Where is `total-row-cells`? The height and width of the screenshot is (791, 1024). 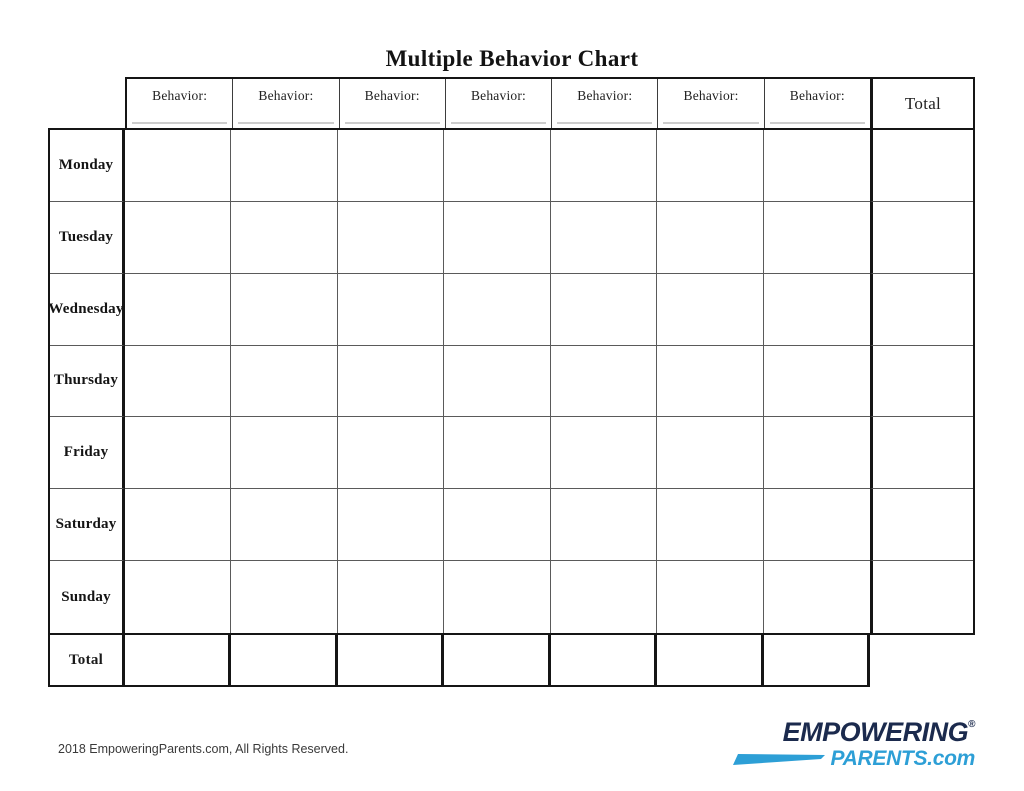
total-row-cells is located at coordinates (496, 660).